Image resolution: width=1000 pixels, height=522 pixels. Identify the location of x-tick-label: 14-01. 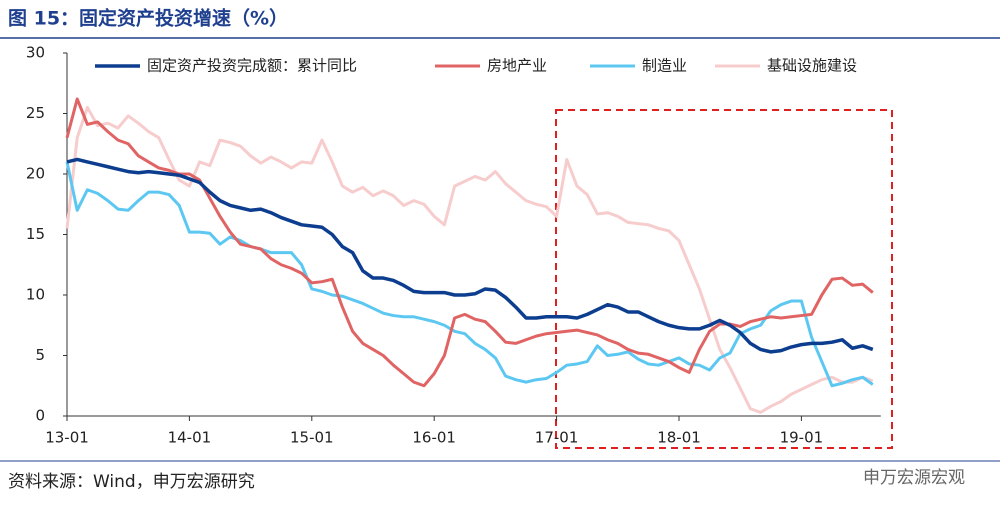
(190, 438).